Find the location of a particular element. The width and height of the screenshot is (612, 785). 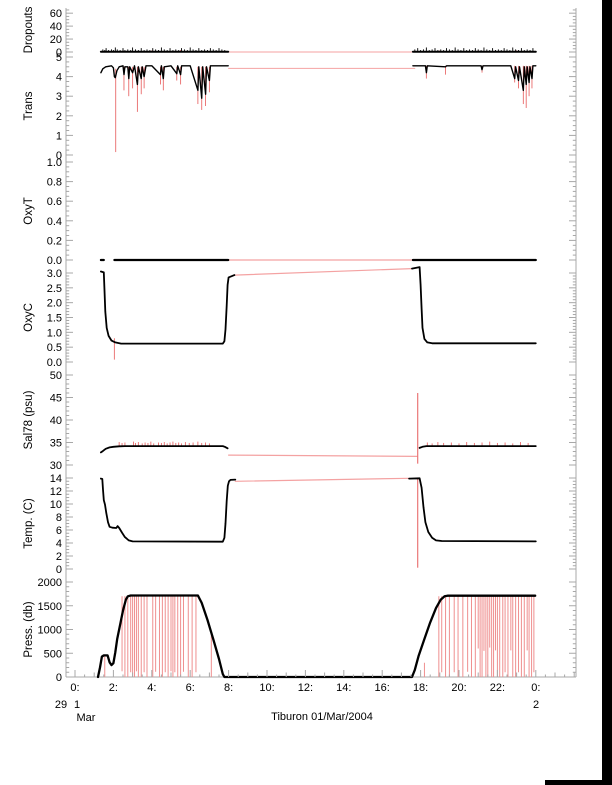

panel-dropouts-yticks is located at coordinates (321, 31).